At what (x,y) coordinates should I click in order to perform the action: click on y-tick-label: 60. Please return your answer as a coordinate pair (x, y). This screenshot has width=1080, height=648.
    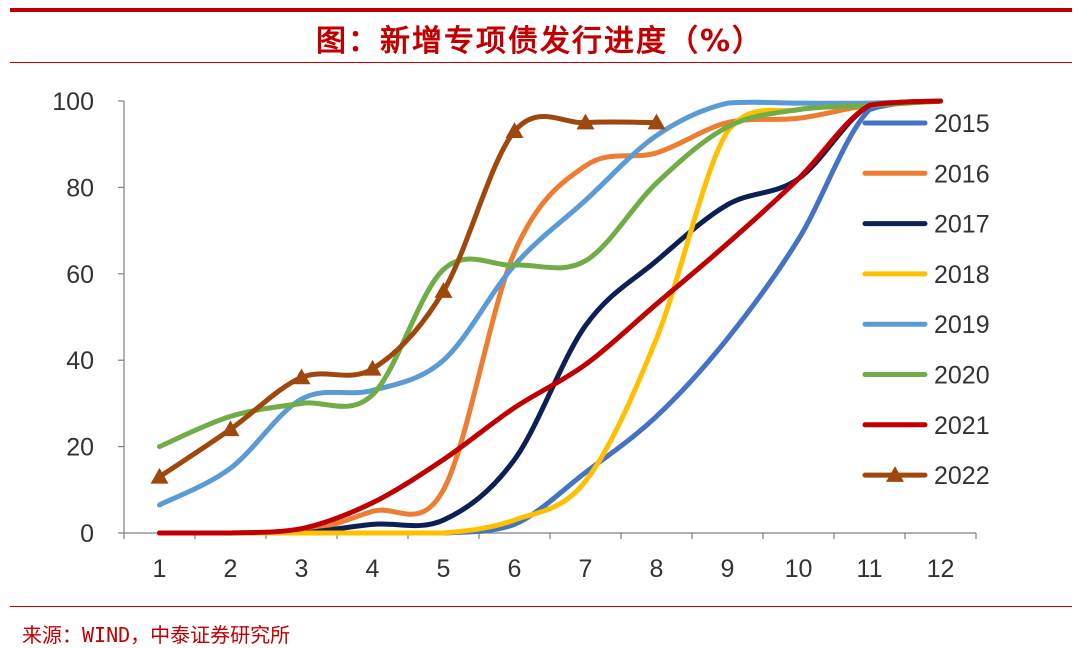
    Looking at the image, I should click on (80, 275).